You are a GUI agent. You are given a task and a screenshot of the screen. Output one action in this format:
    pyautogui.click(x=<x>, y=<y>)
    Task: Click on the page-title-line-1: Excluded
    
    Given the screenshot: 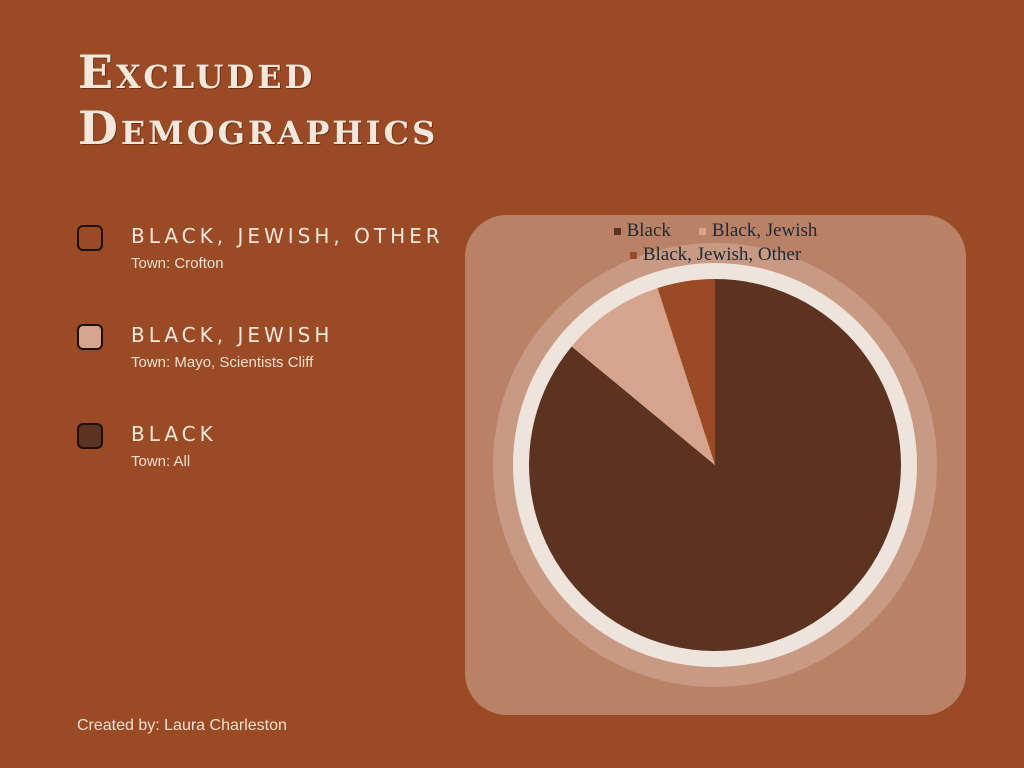 What is the action you would take?
    pyautogui.click(x=197, y=72)
    